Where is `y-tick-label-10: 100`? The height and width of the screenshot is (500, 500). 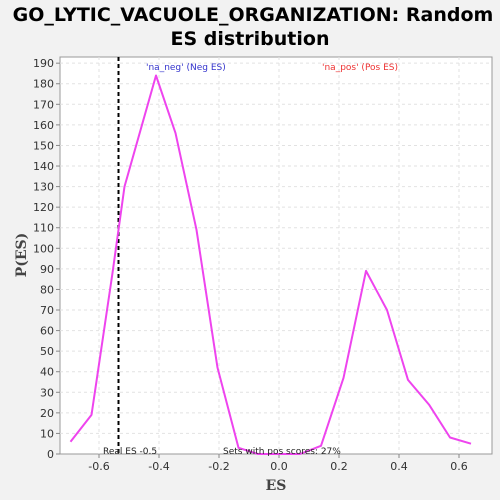
y-tick-label-10: 100 is located at coordinates (43, 248).